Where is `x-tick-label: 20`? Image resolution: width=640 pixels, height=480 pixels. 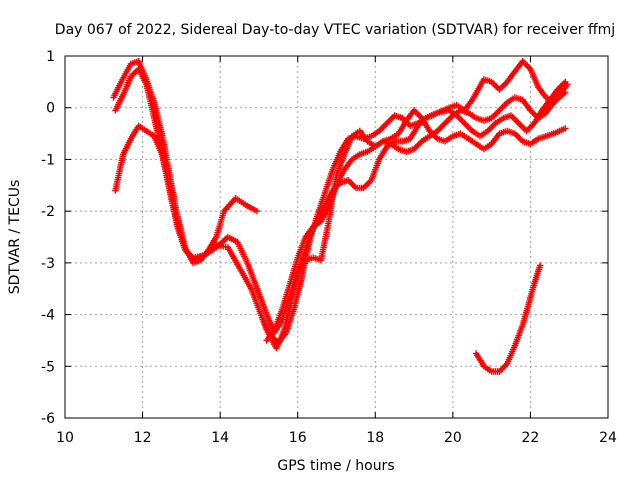
x-tick-label: 20 is located at coordinates (453, 438).